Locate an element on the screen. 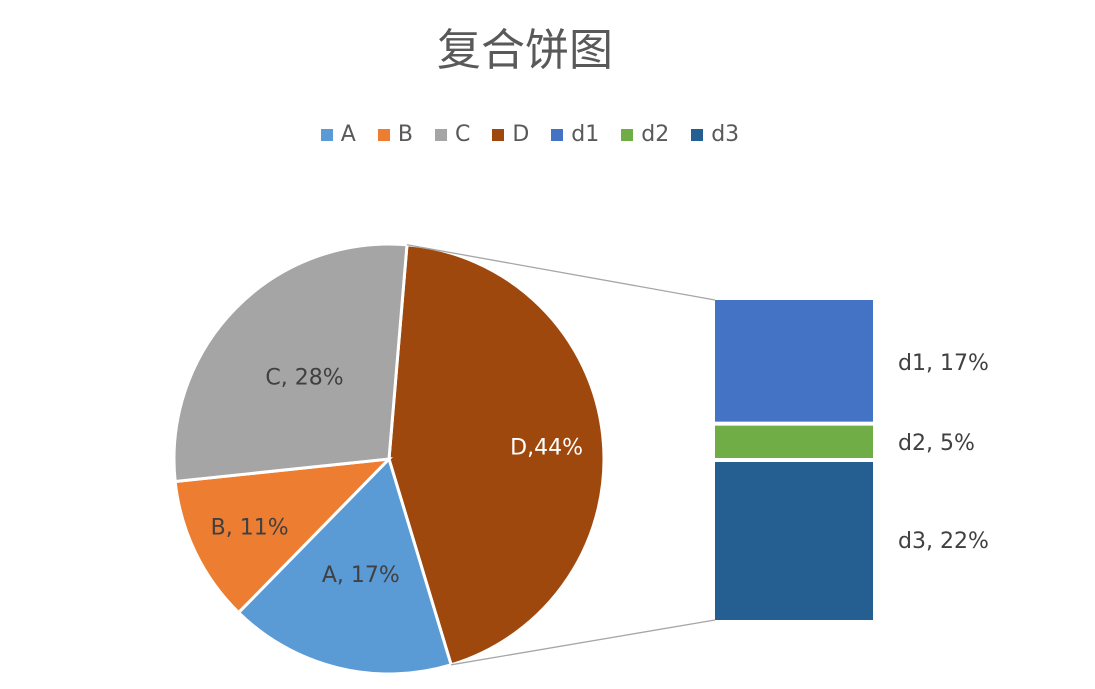  pie-slice-A is located at coordinates (345, 566).